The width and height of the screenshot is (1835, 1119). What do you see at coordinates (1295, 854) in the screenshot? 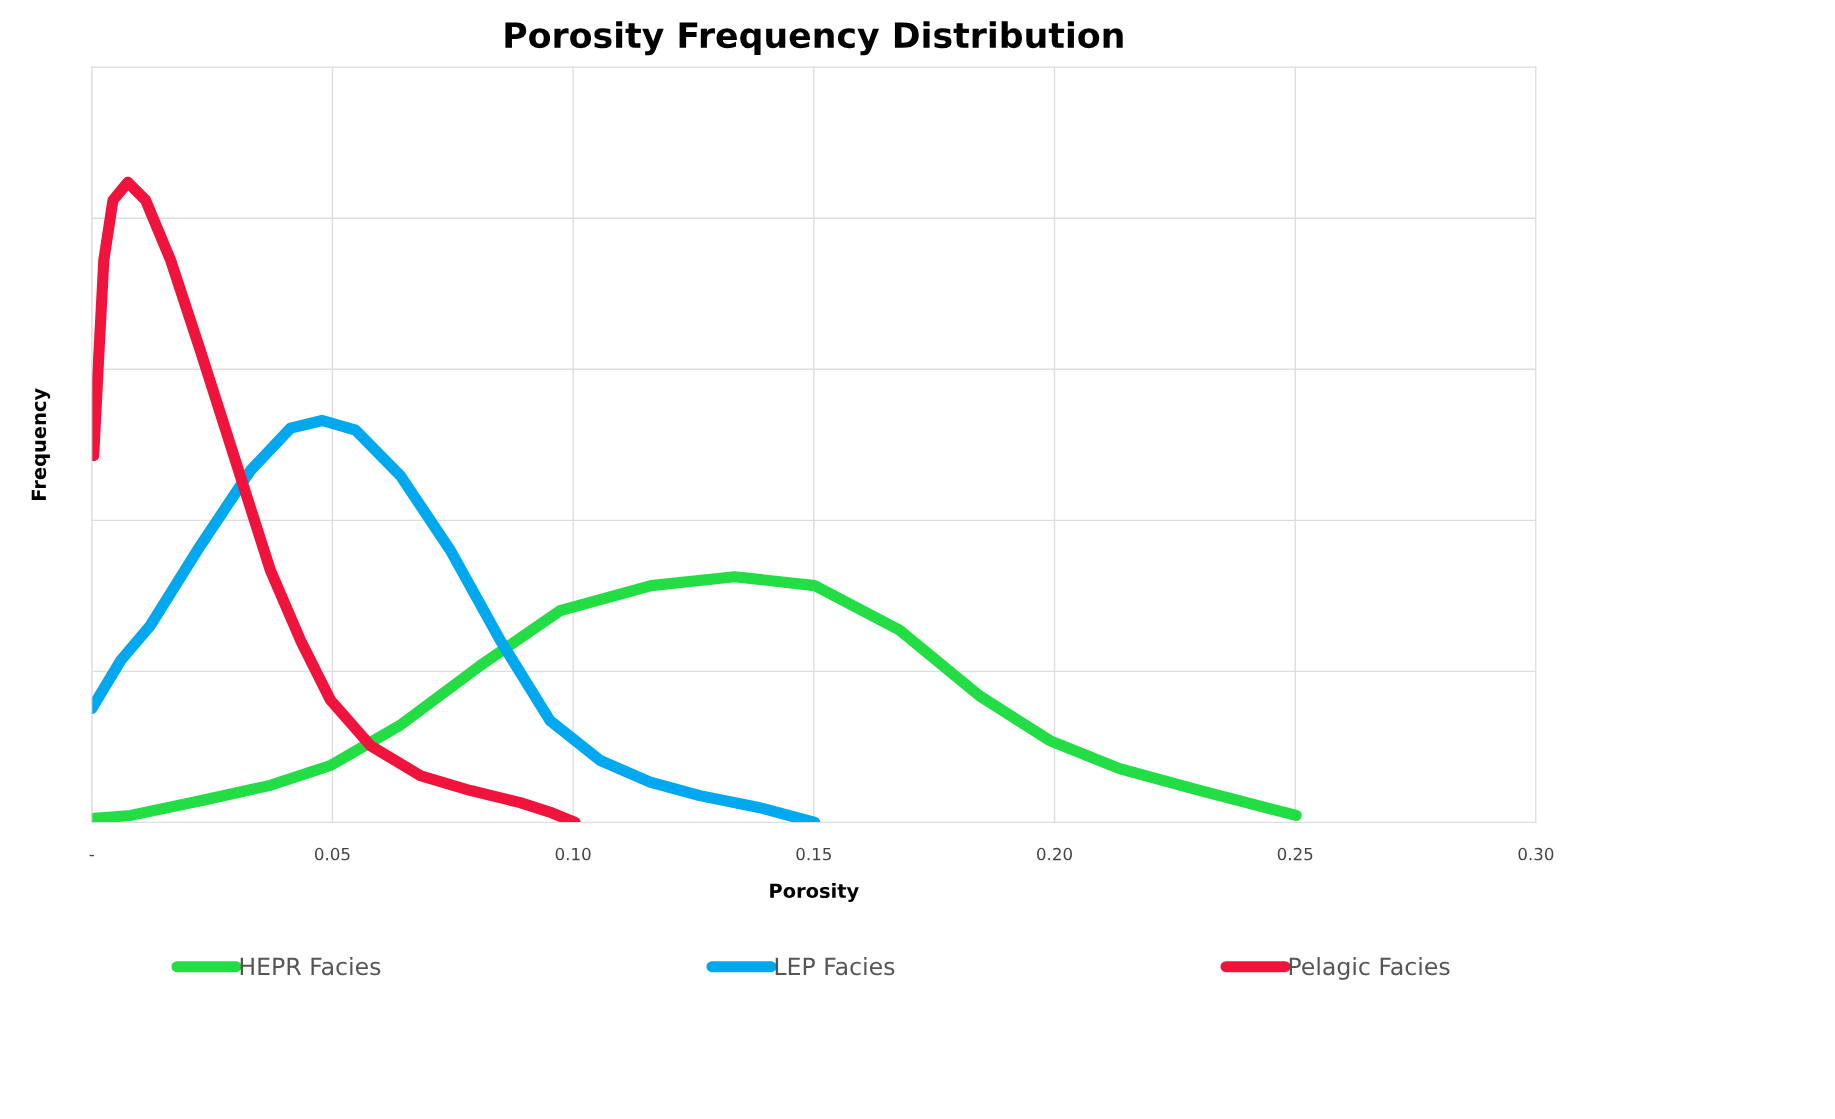
I see `x-tick-label: 0.25` at bounding box center [1295, 854].